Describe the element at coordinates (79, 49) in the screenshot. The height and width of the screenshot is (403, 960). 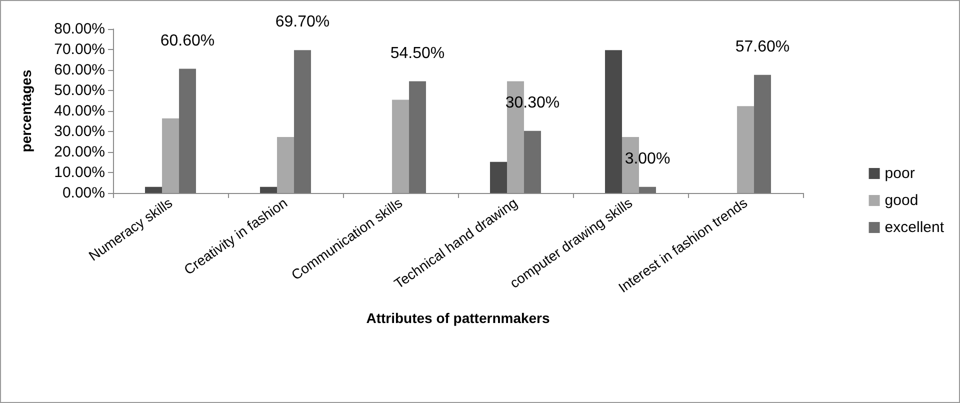
I see `y-tick-label: 70.00%` at that location.